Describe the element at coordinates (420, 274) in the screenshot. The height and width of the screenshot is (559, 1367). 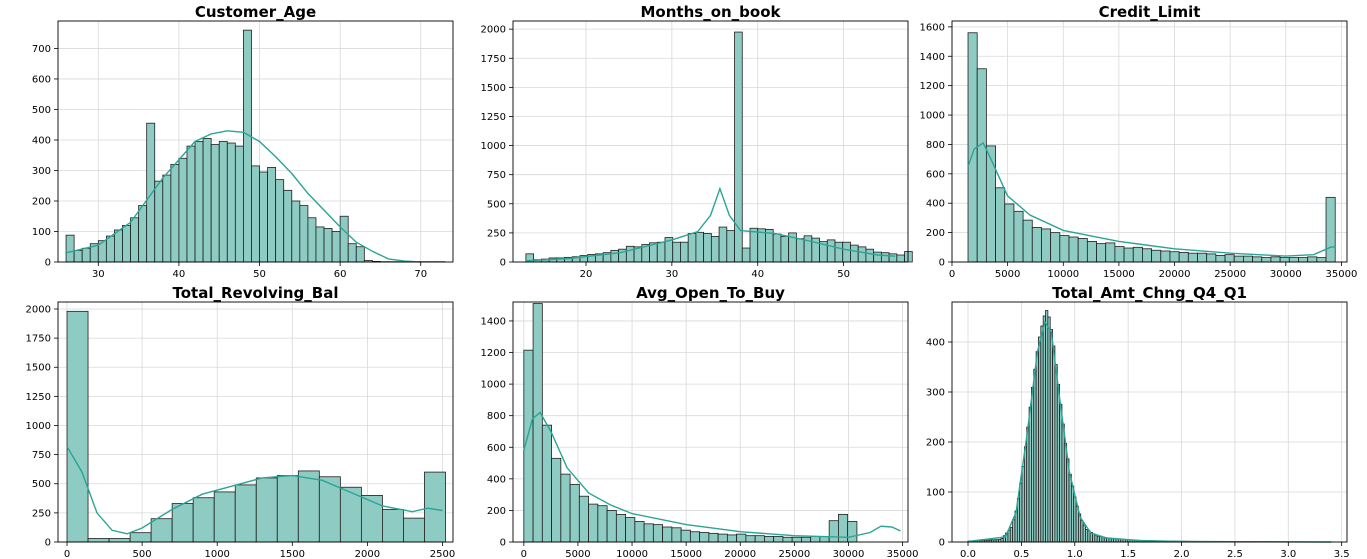
I see `x-tick-label: 70` at that location.